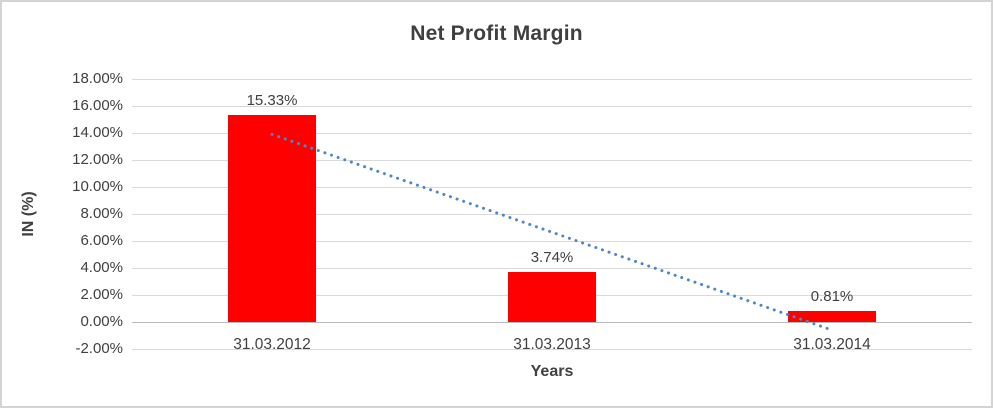  Describe the element at coordinates (101, 321) in the screenshot. I see `y-tick-label: 0.00%` at that location.